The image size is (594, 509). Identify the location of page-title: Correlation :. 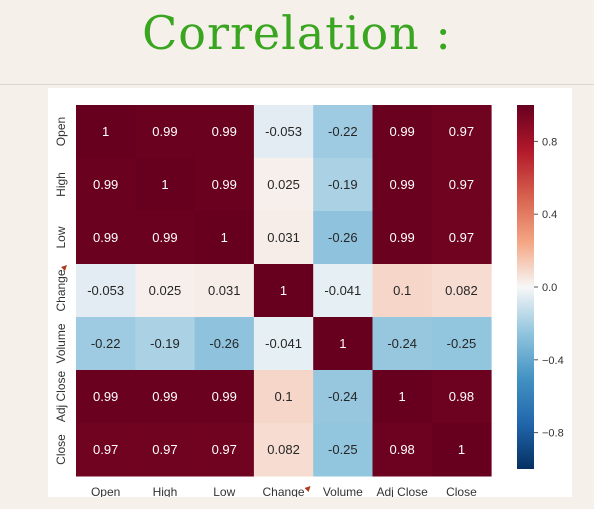
(297, 33).